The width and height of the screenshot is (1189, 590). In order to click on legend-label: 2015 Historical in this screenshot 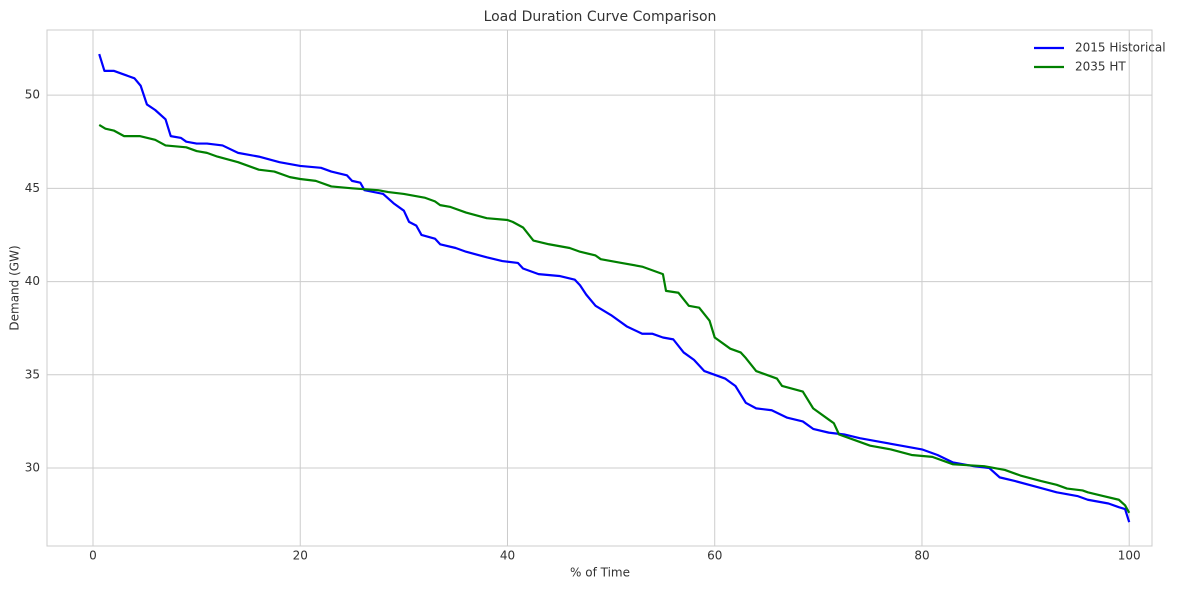, I will do `click(1120, 48)`.